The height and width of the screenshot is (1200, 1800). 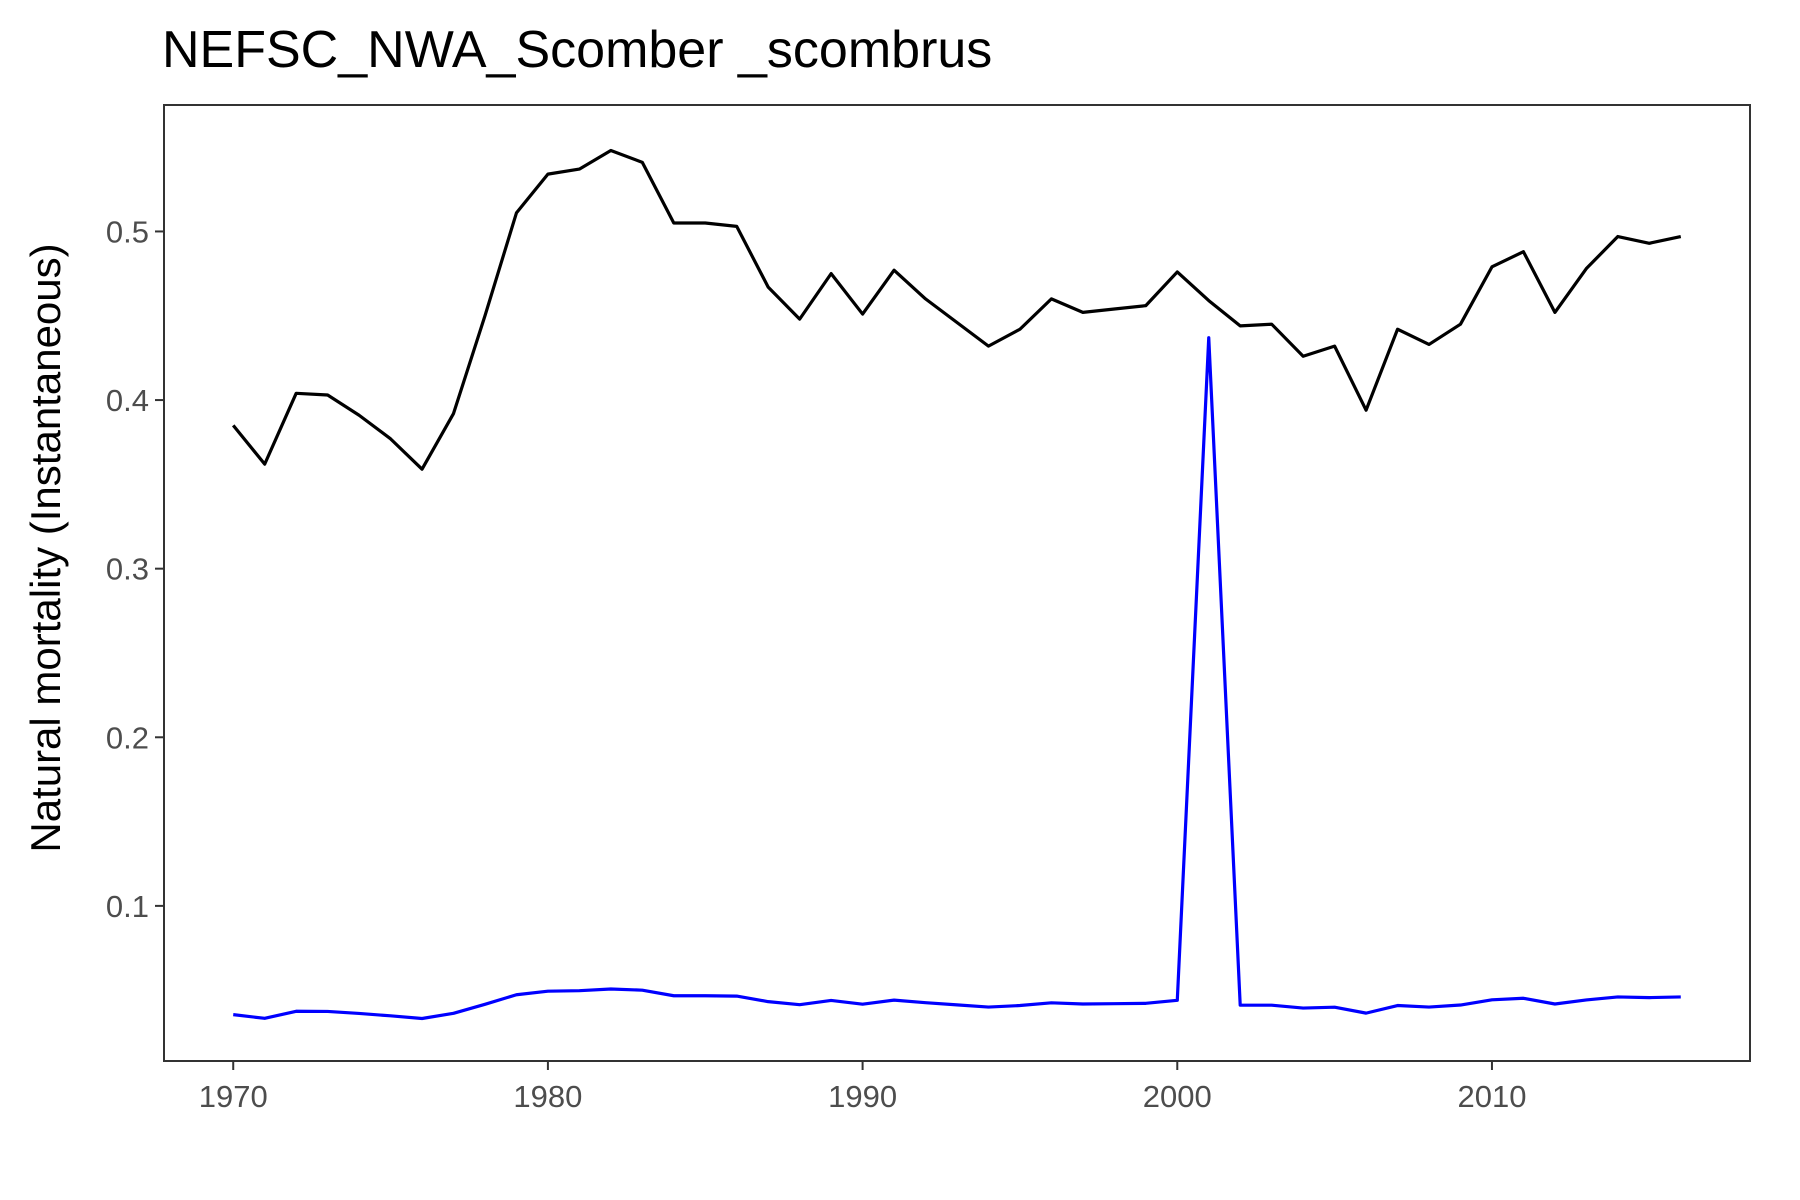 I want to click on y-axis-label: Natural mortality (Instantaneous), so click(x=45, y=547).